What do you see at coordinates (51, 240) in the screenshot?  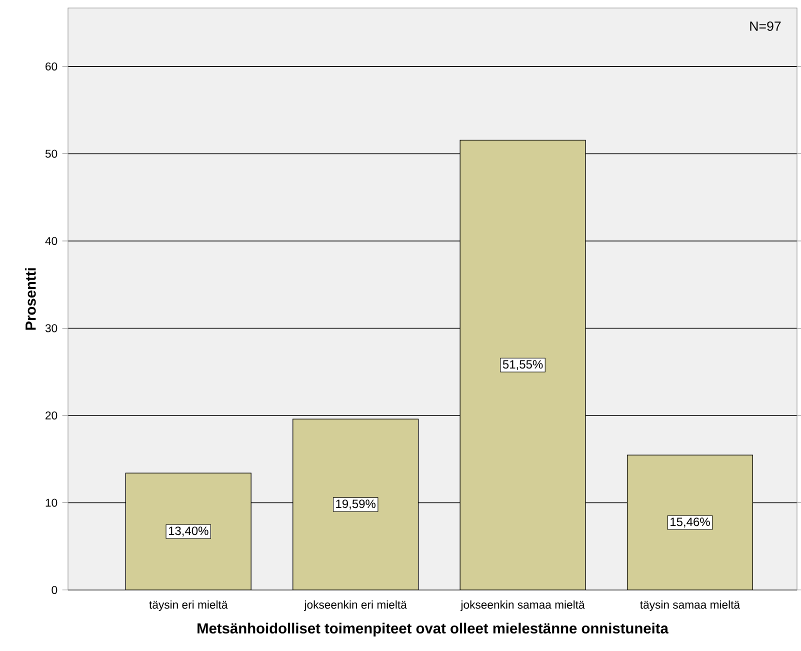 I see `y-tick-label: 40` at bounding box center [51, 240].